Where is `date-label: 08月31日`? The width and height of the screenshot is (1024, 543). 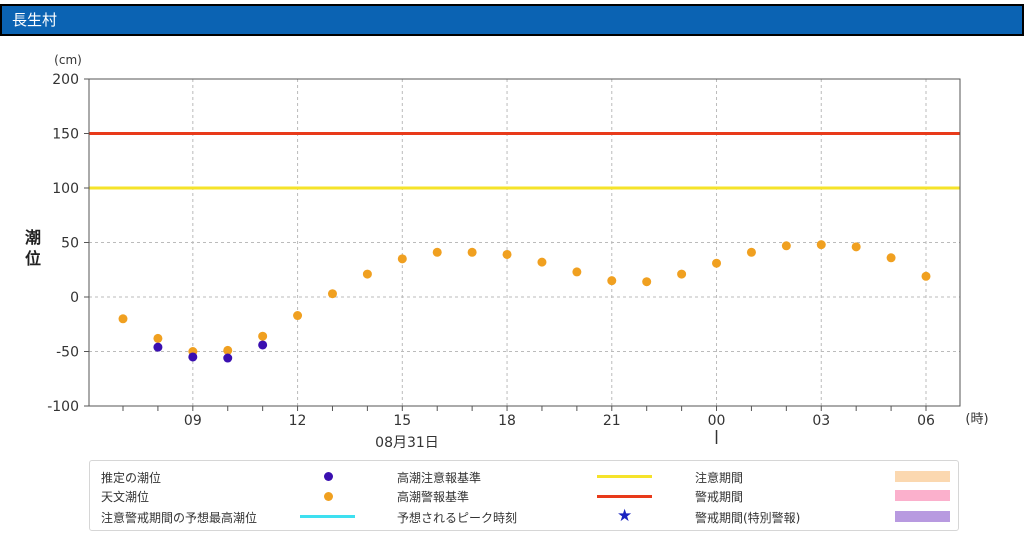 date-label: 08月31日 is located at coordinates (407, 443).